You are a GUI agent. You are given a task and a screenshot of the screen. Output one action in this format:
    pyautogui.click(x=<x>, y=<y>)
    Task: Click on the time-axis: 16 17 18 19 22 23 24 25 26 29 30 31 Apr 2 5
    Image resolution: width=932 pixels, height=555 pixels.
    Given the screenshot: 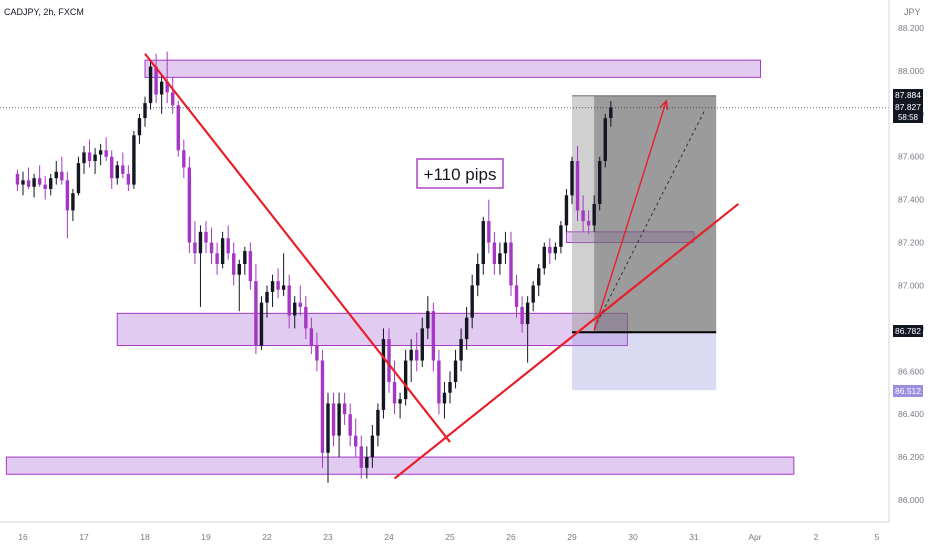 What is the action you would take?
    pyautogui.click(x=444, y=531)
    